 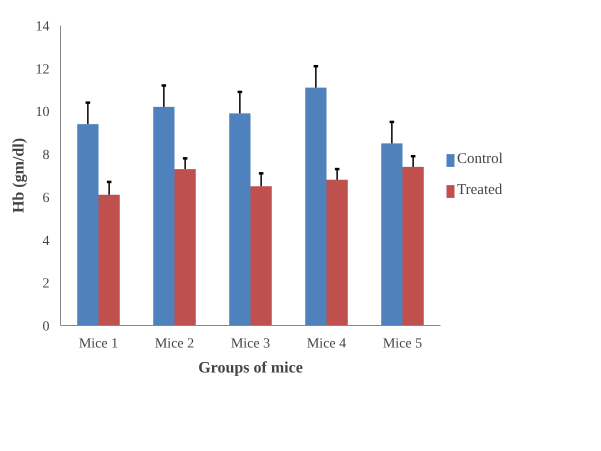 What do you see at coordinates (480, 159) in the screenshot?
I see `legend-label: Control` at bounding box center [480, 159].